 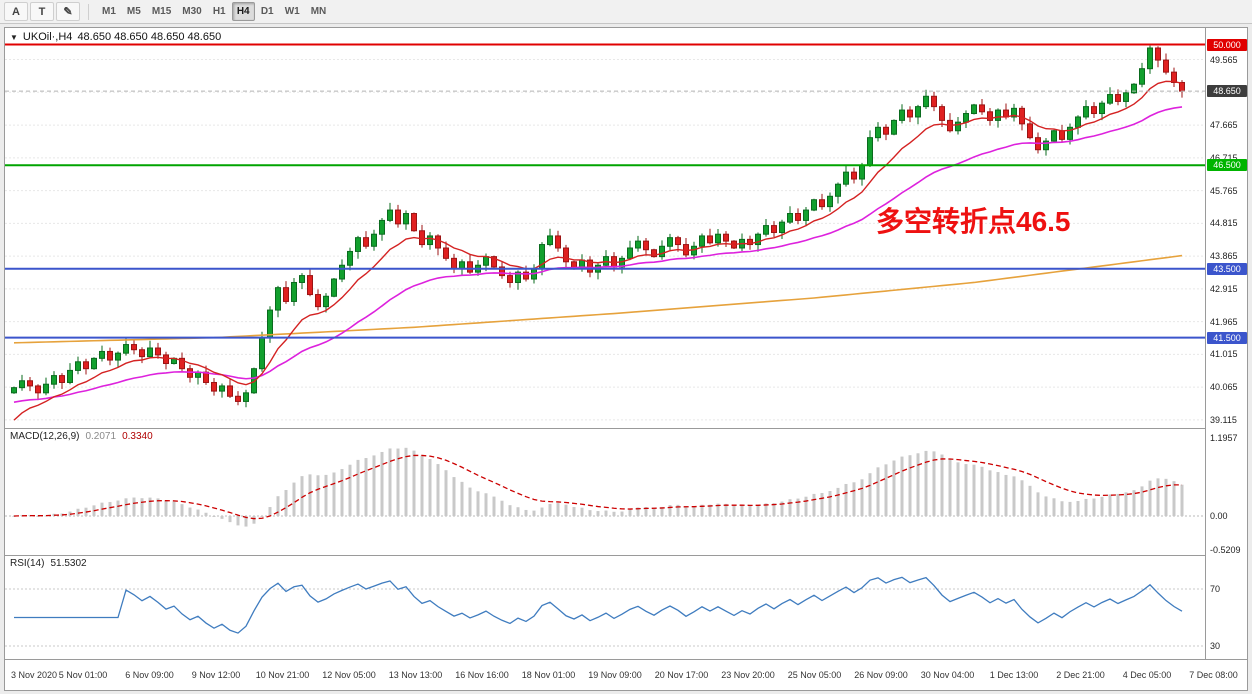 What do you see at coordinates (548, 675) in the screenshot?
I see `time-axis-label: 18 Nov 01:00` at bounding box center [548, 675].